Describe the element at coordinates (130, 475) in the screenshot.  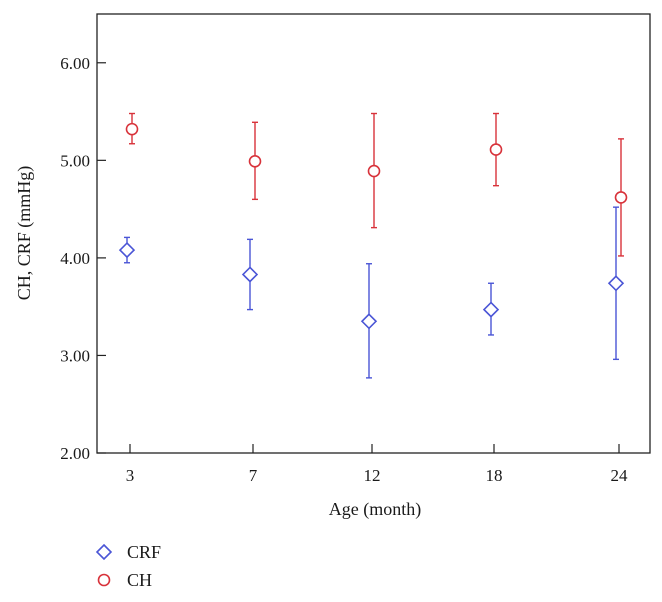
I see `x-tick-label: 3` at that location.